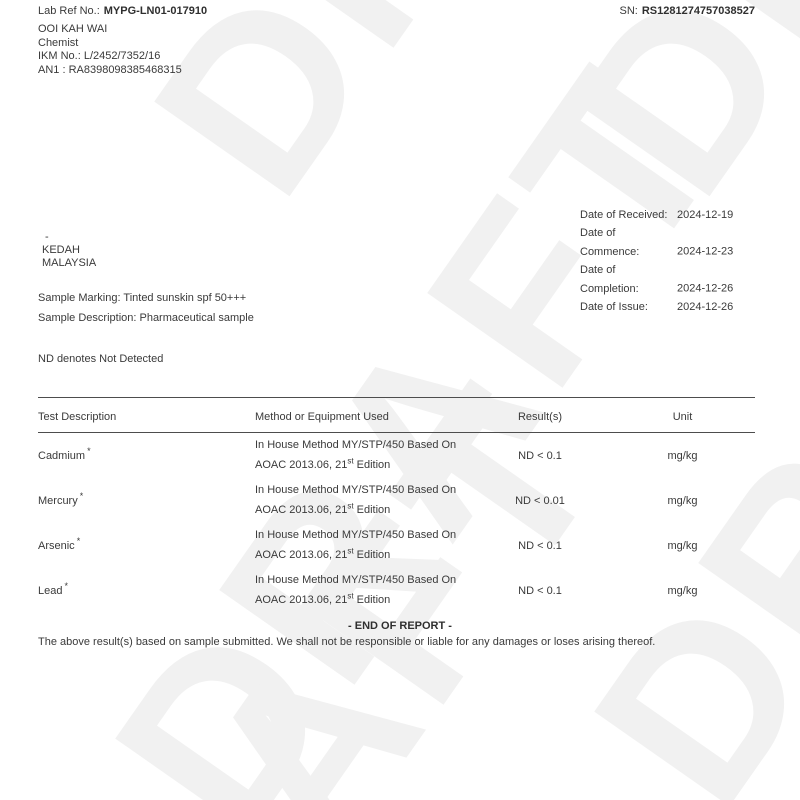 This screenshot has height=800, width=800. Describe the element at coordinates (656, 279) in the screenshot. I see `date-completion-row: Date of Completion: 2024-12-26` at that location.